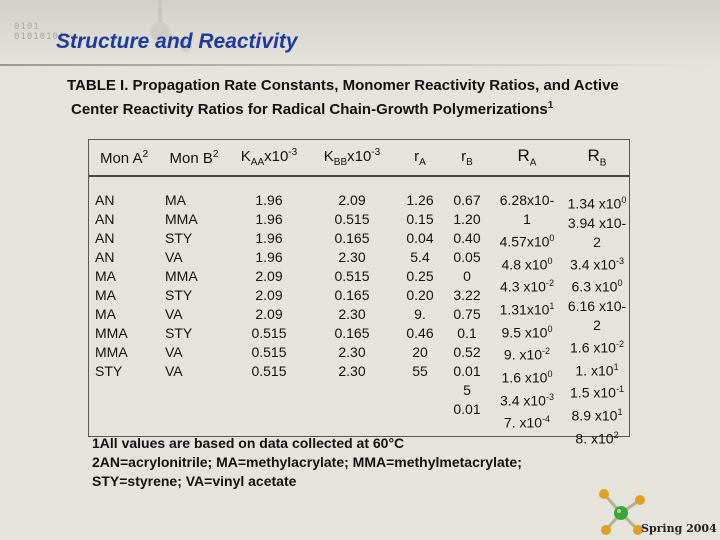 The image size is (720, 540). I want to click on header-mon-b: Mon B2, so click(194, 157).